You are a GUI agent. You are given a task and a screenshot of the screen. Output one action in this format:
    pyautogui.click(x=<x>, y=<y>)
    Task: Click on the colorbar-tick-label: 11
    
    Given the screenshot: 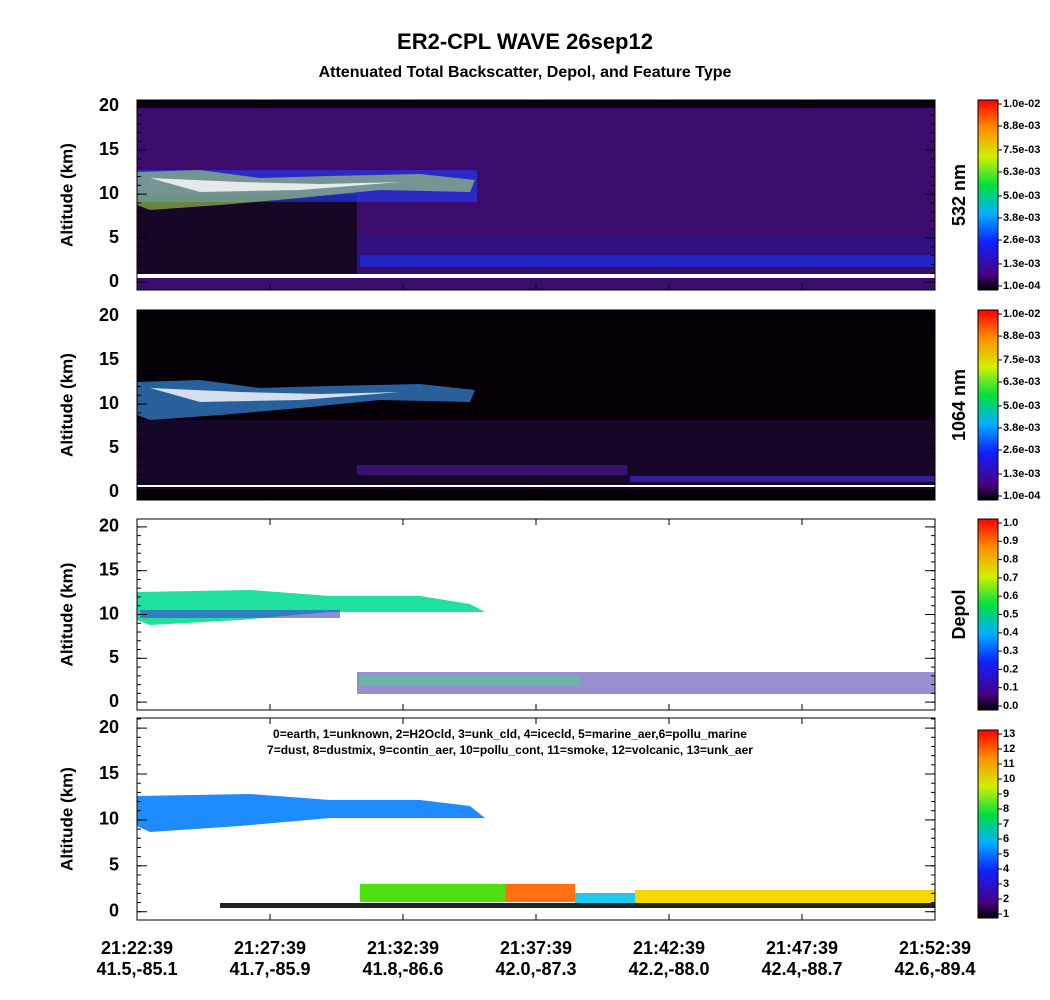 What is the action you would take?
    pyautogui.click(x=1009, y=764)
    